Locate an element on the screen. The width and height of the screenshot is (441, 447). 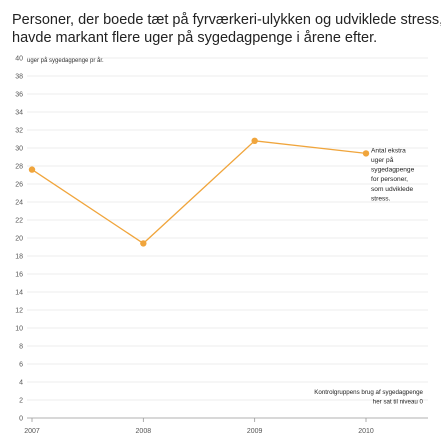
y-tick-label: 34 is located at coordinates (19, 113).